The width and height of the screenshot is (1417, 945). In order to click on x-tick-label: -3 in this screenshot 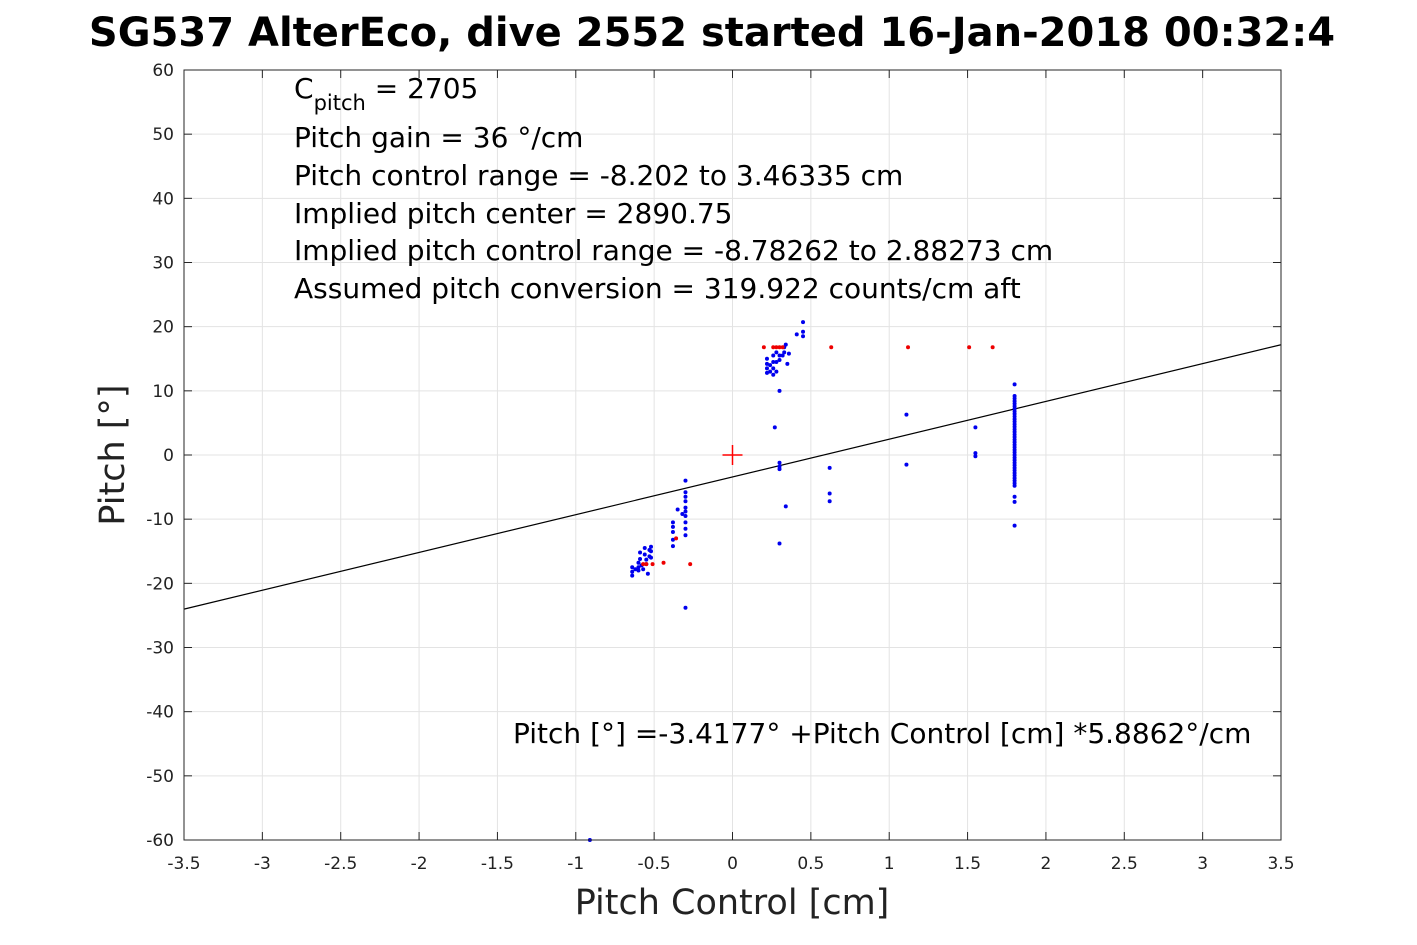, I will do `click(262, 864)`.